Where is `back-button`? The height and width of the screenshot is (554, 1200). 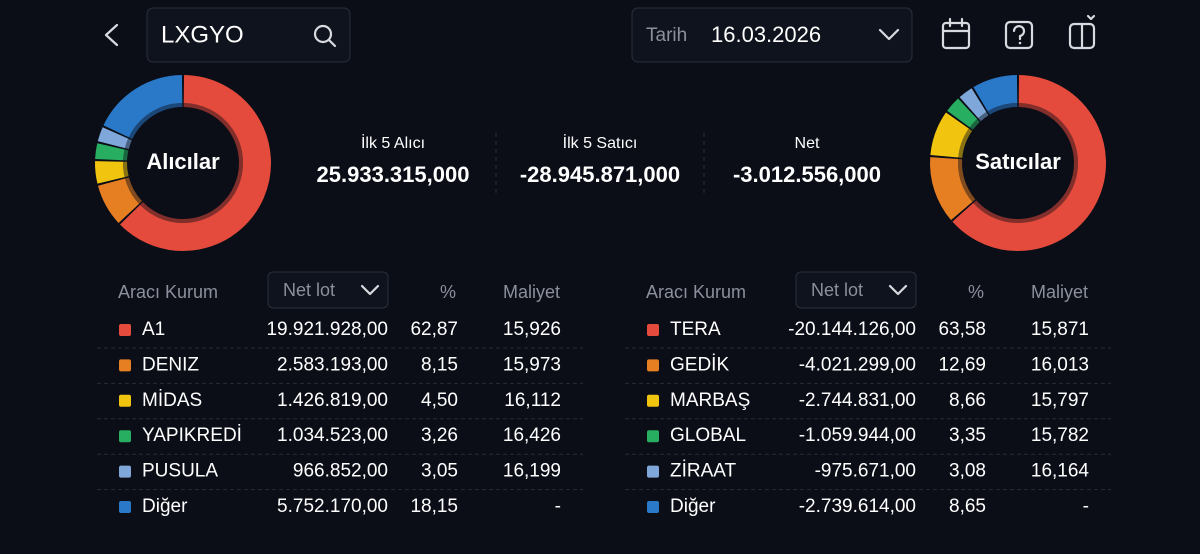
back-button is located at coordinates (111, 35).